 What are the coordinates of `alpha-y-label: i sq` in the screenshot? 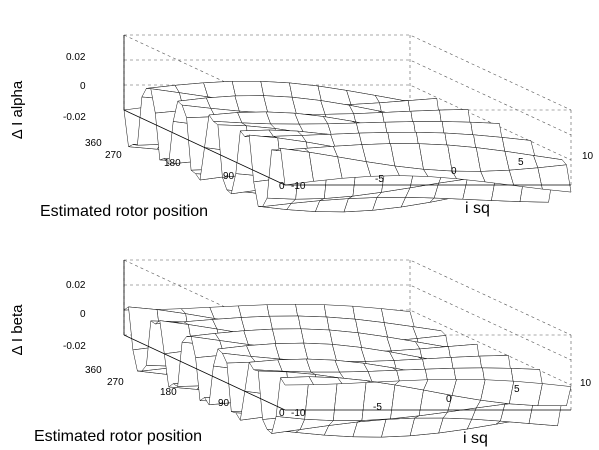 It's located at (477, 208).